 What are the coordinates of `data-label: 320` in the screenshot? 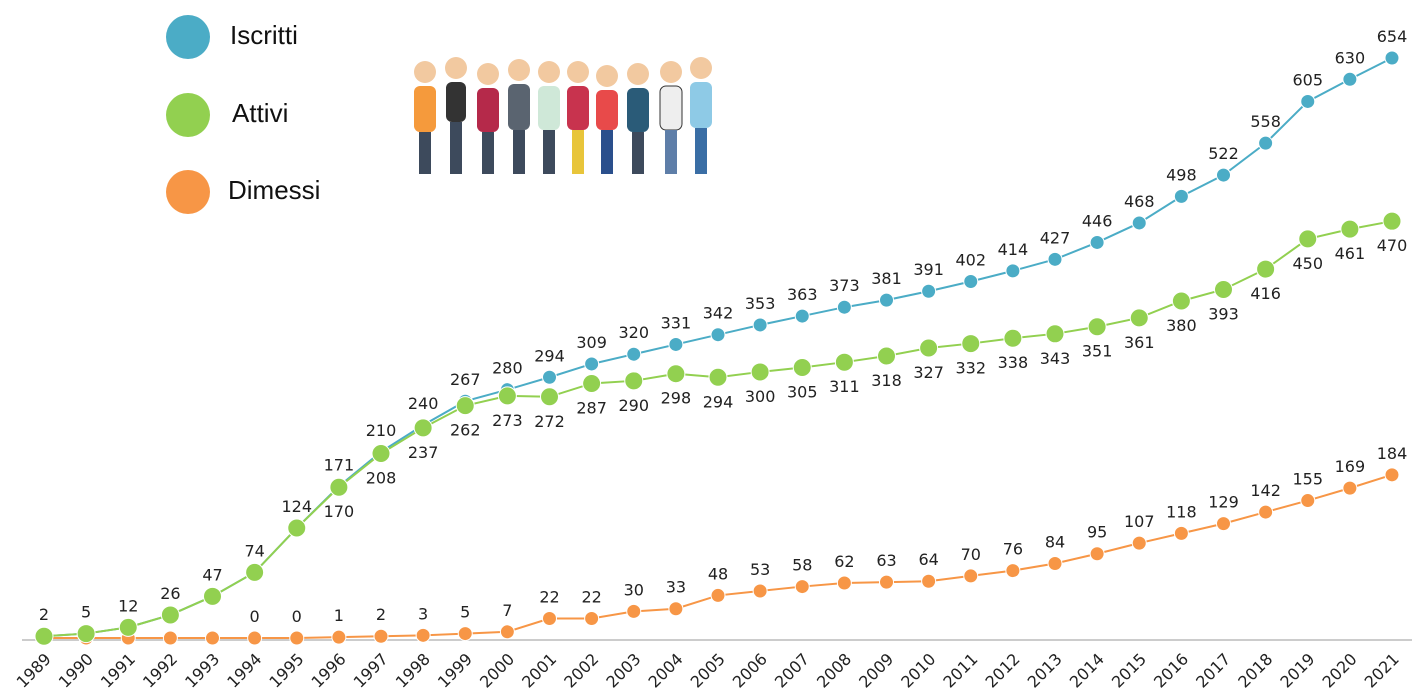 It's located at (633, 332).